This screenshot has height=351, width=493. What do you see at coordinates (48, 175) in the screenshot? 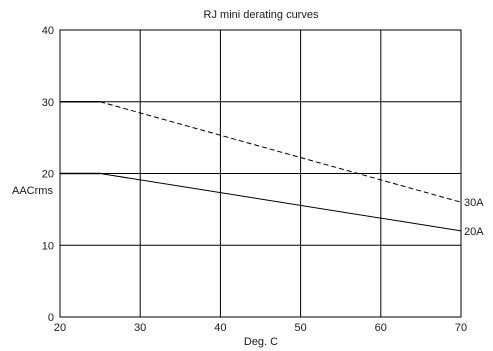
I see `y-tick-label: 20` at bounding box center [48, 175].